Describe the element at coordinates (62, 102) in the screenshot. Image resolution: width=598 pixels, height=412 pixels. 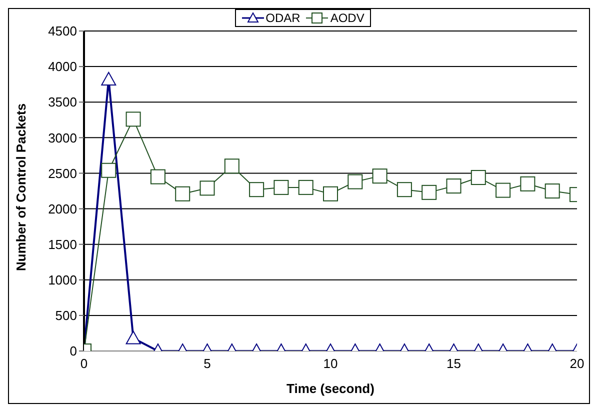
I see `y-tick-label: 3500` at that location.